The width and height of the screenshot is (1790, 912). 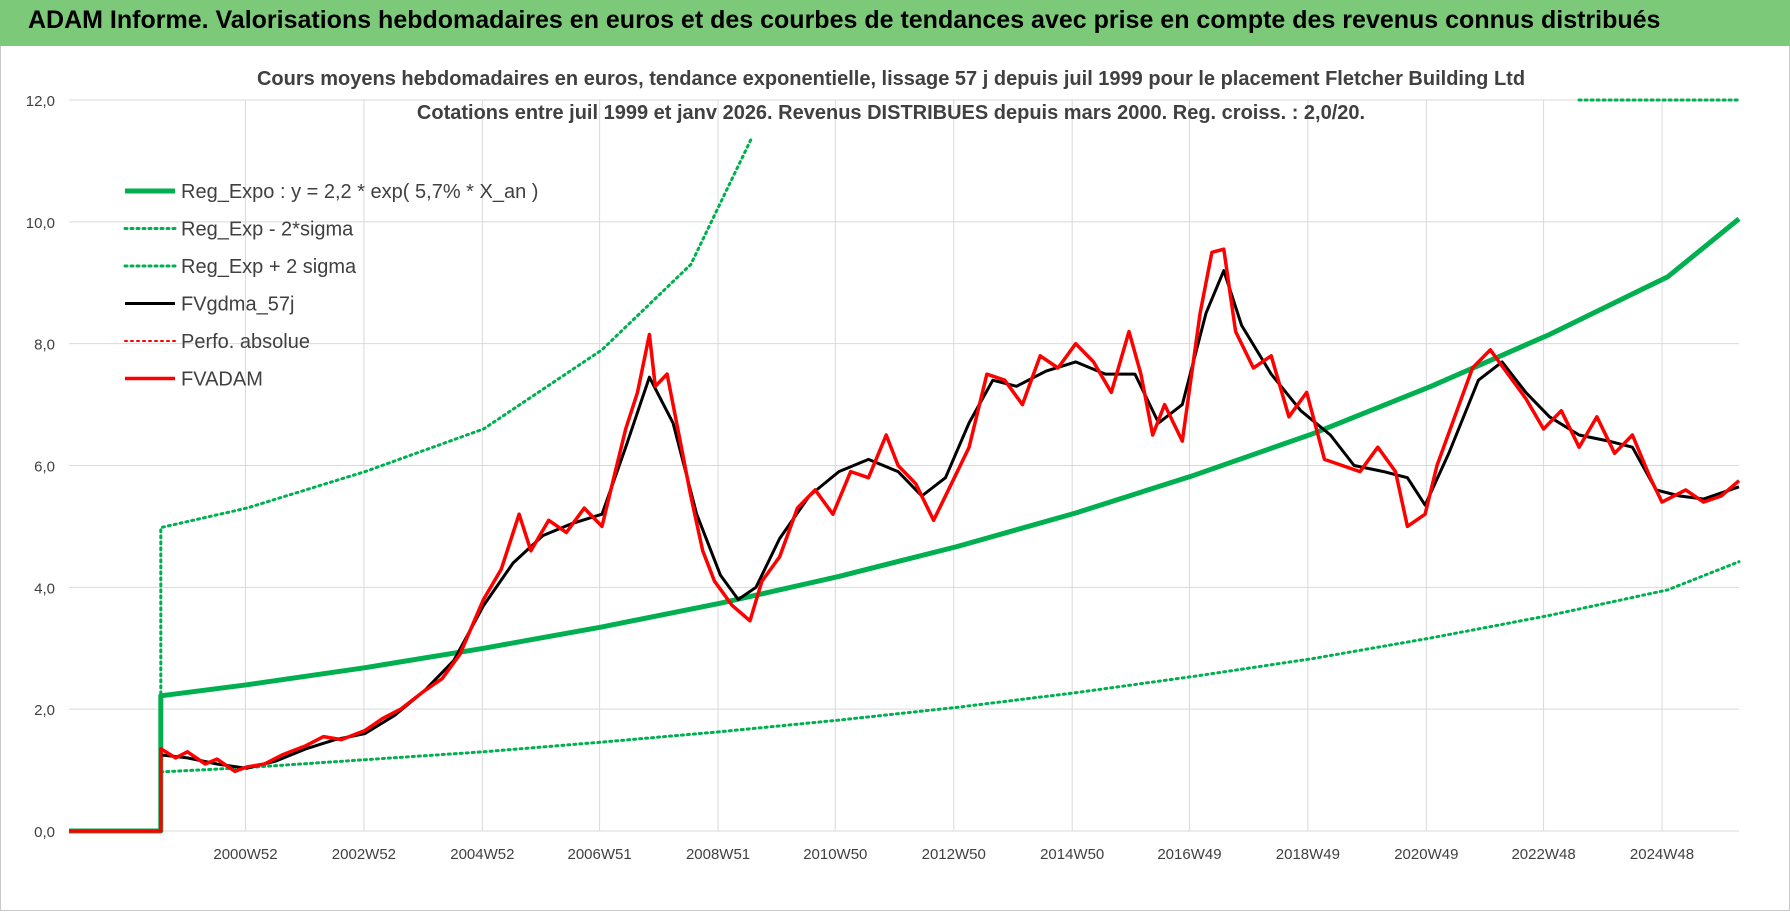 I want to click on legend-label: FVgdma_57j, so click(x=237, y=305).